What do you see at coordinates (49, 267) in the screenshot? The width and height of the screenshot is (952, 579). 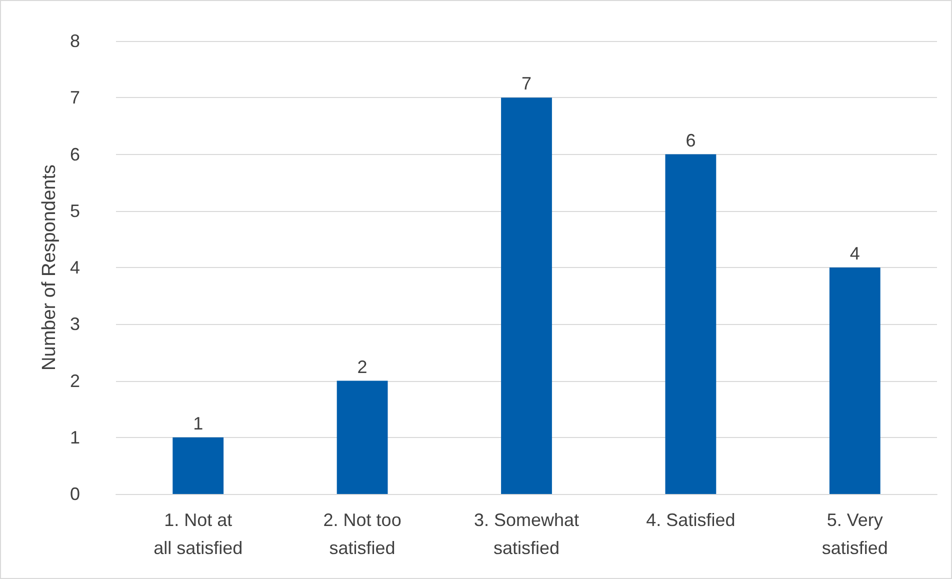 I see `y-axis-title: Number of Respondents` at bounding box center [49, 267].